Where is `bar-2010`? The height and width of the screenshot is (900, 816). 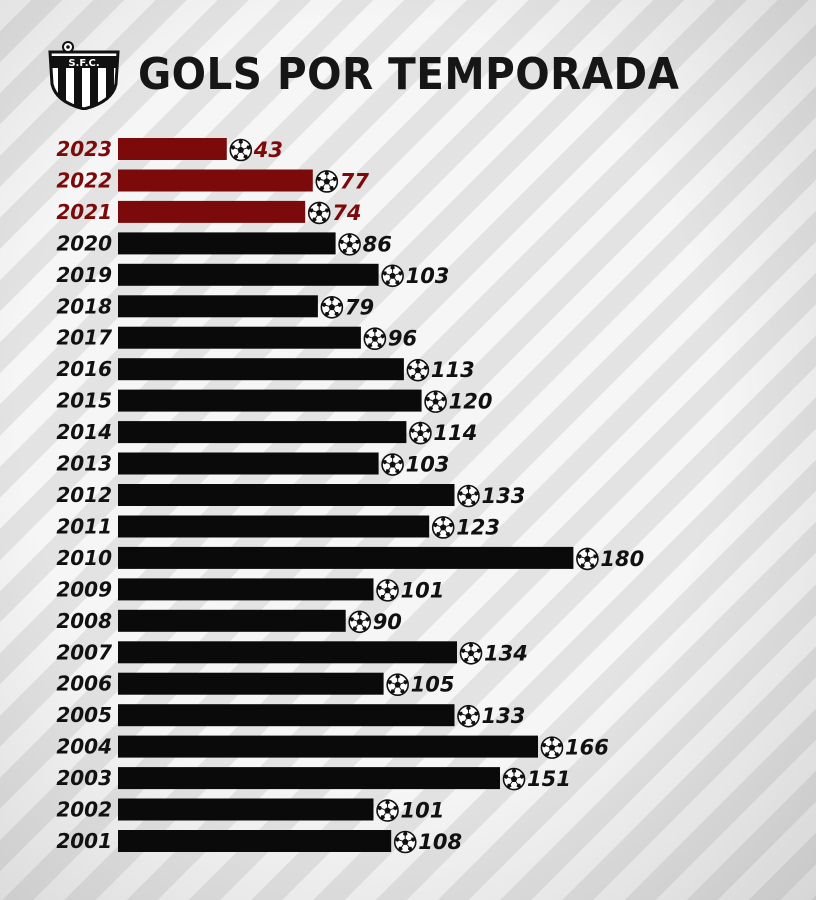 bar-2010 is located at coordinates (346, 557).